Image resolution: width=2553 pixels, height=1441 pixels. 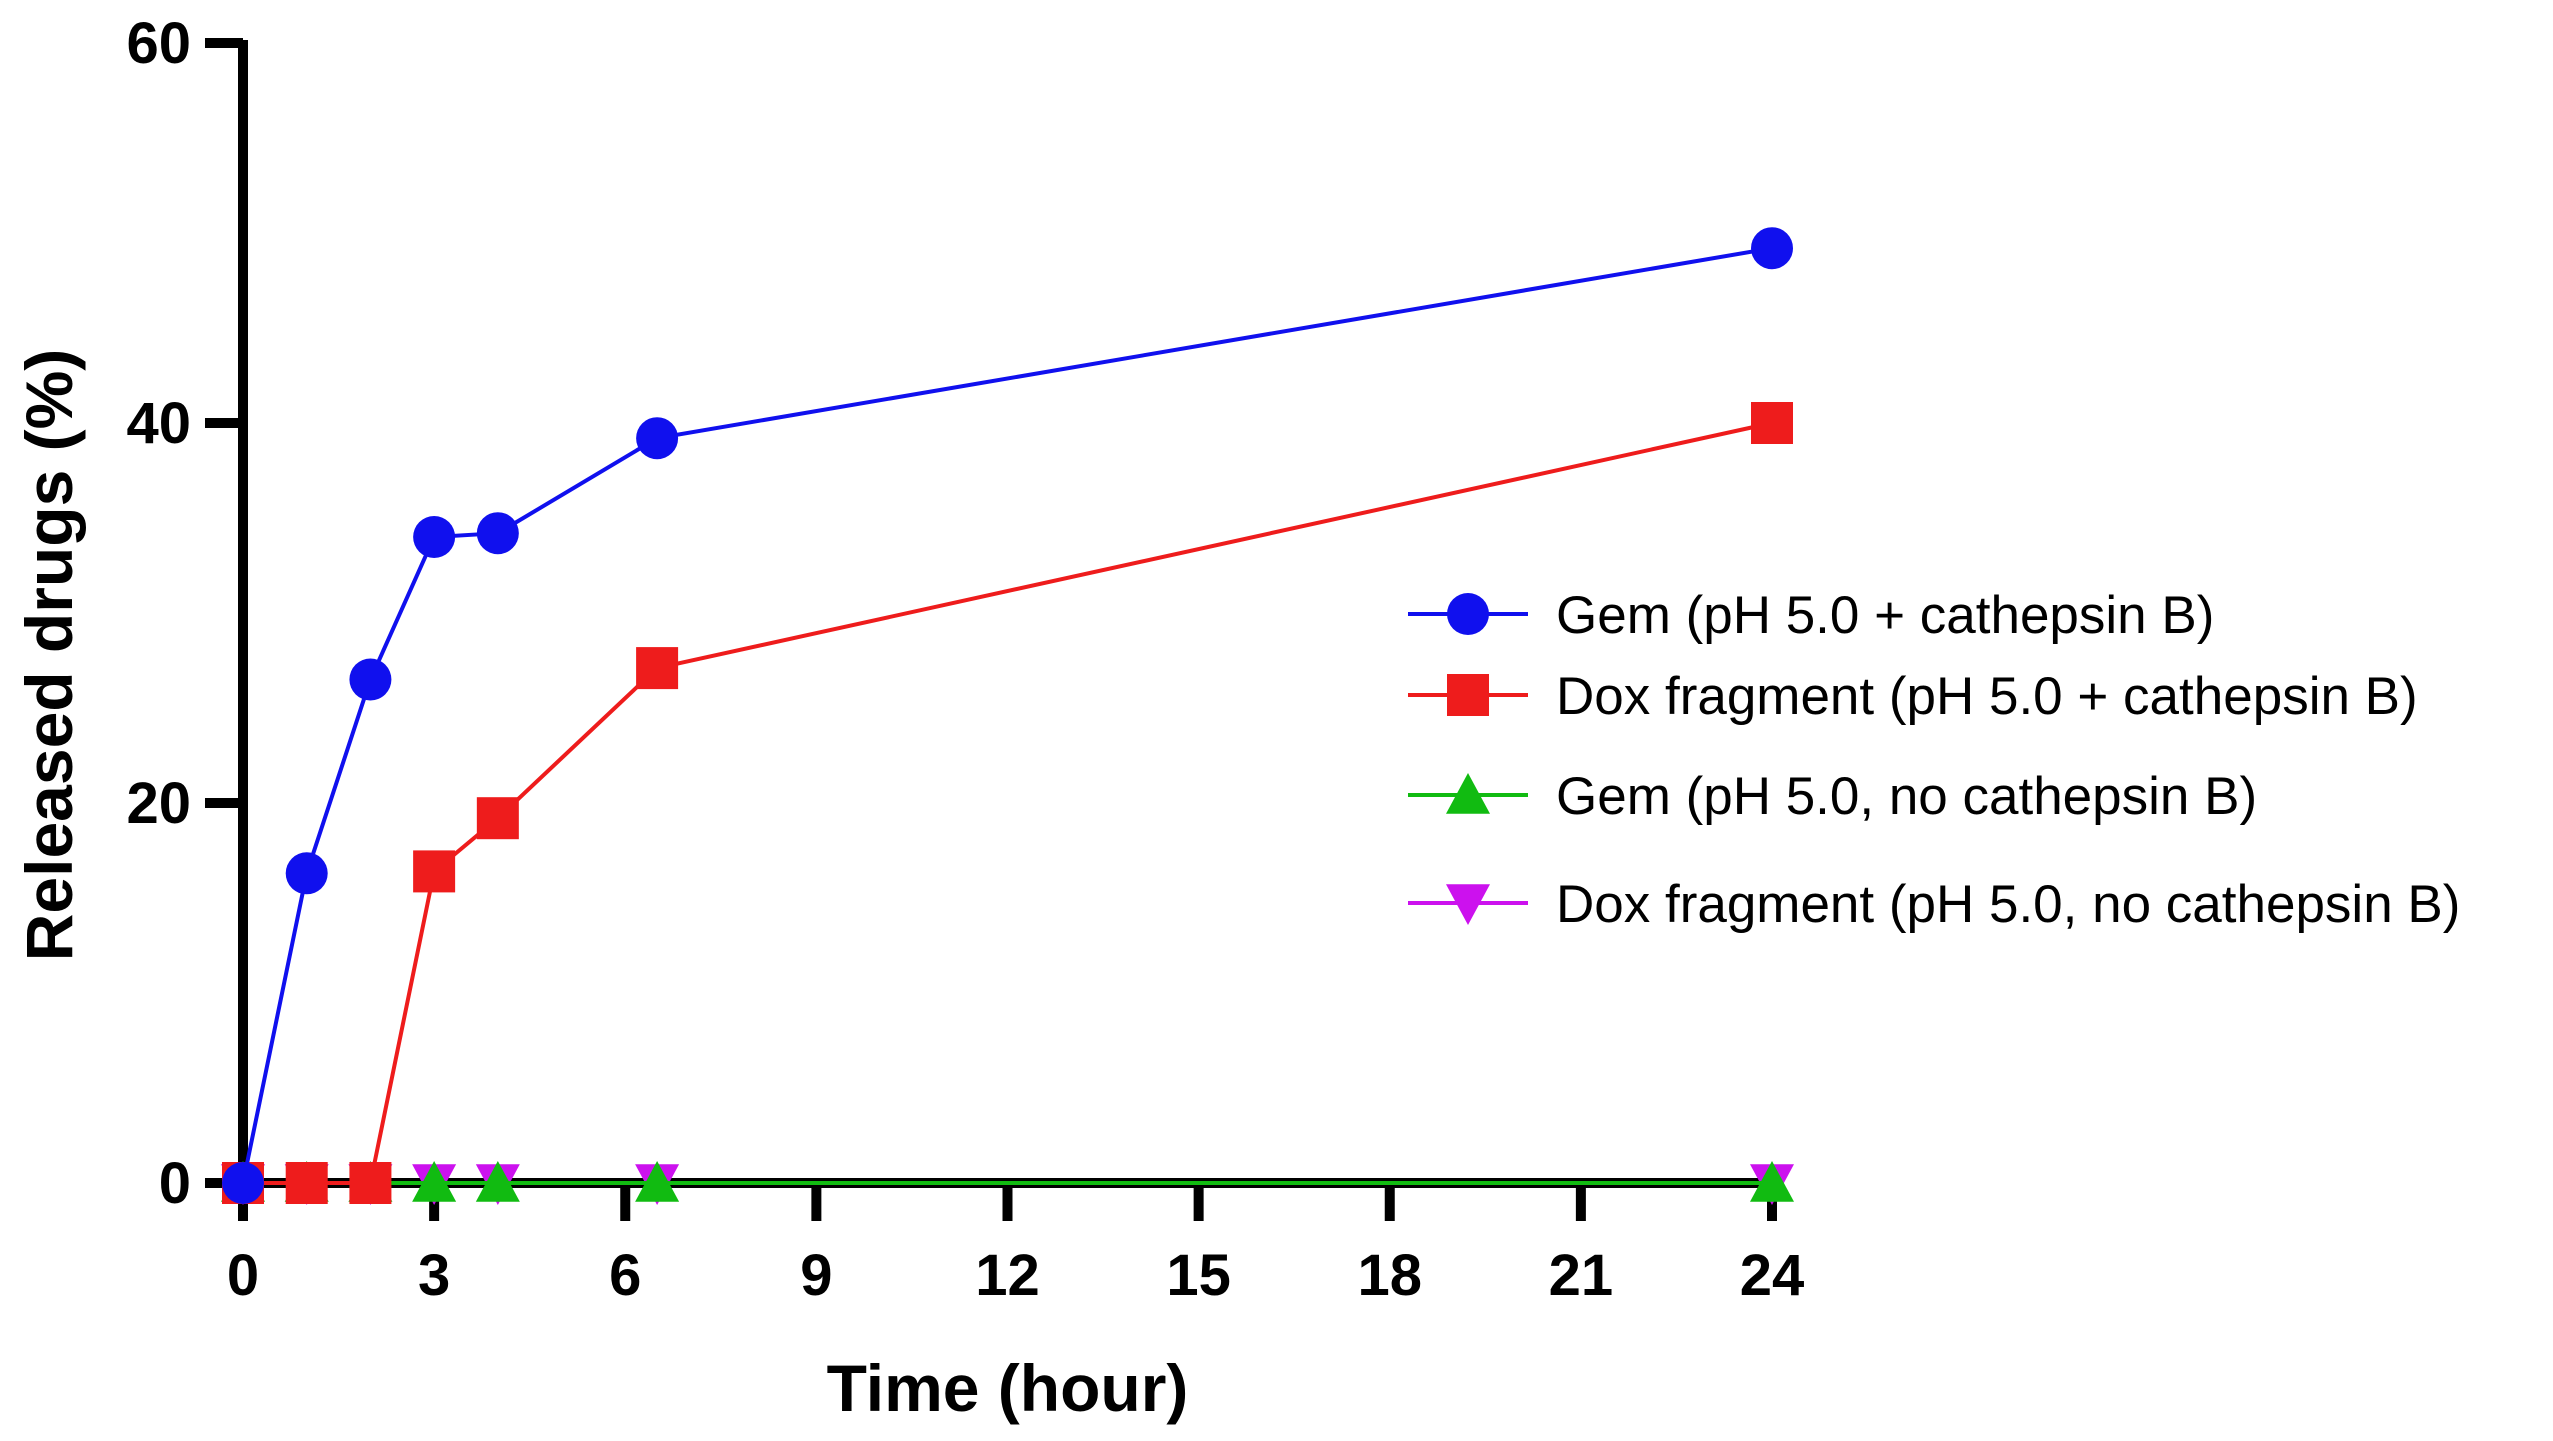 What do you see at coordinates (625, 1275) in the screenshot?
I see `x-tick-label: 6` at bounding box center [625, 1275].